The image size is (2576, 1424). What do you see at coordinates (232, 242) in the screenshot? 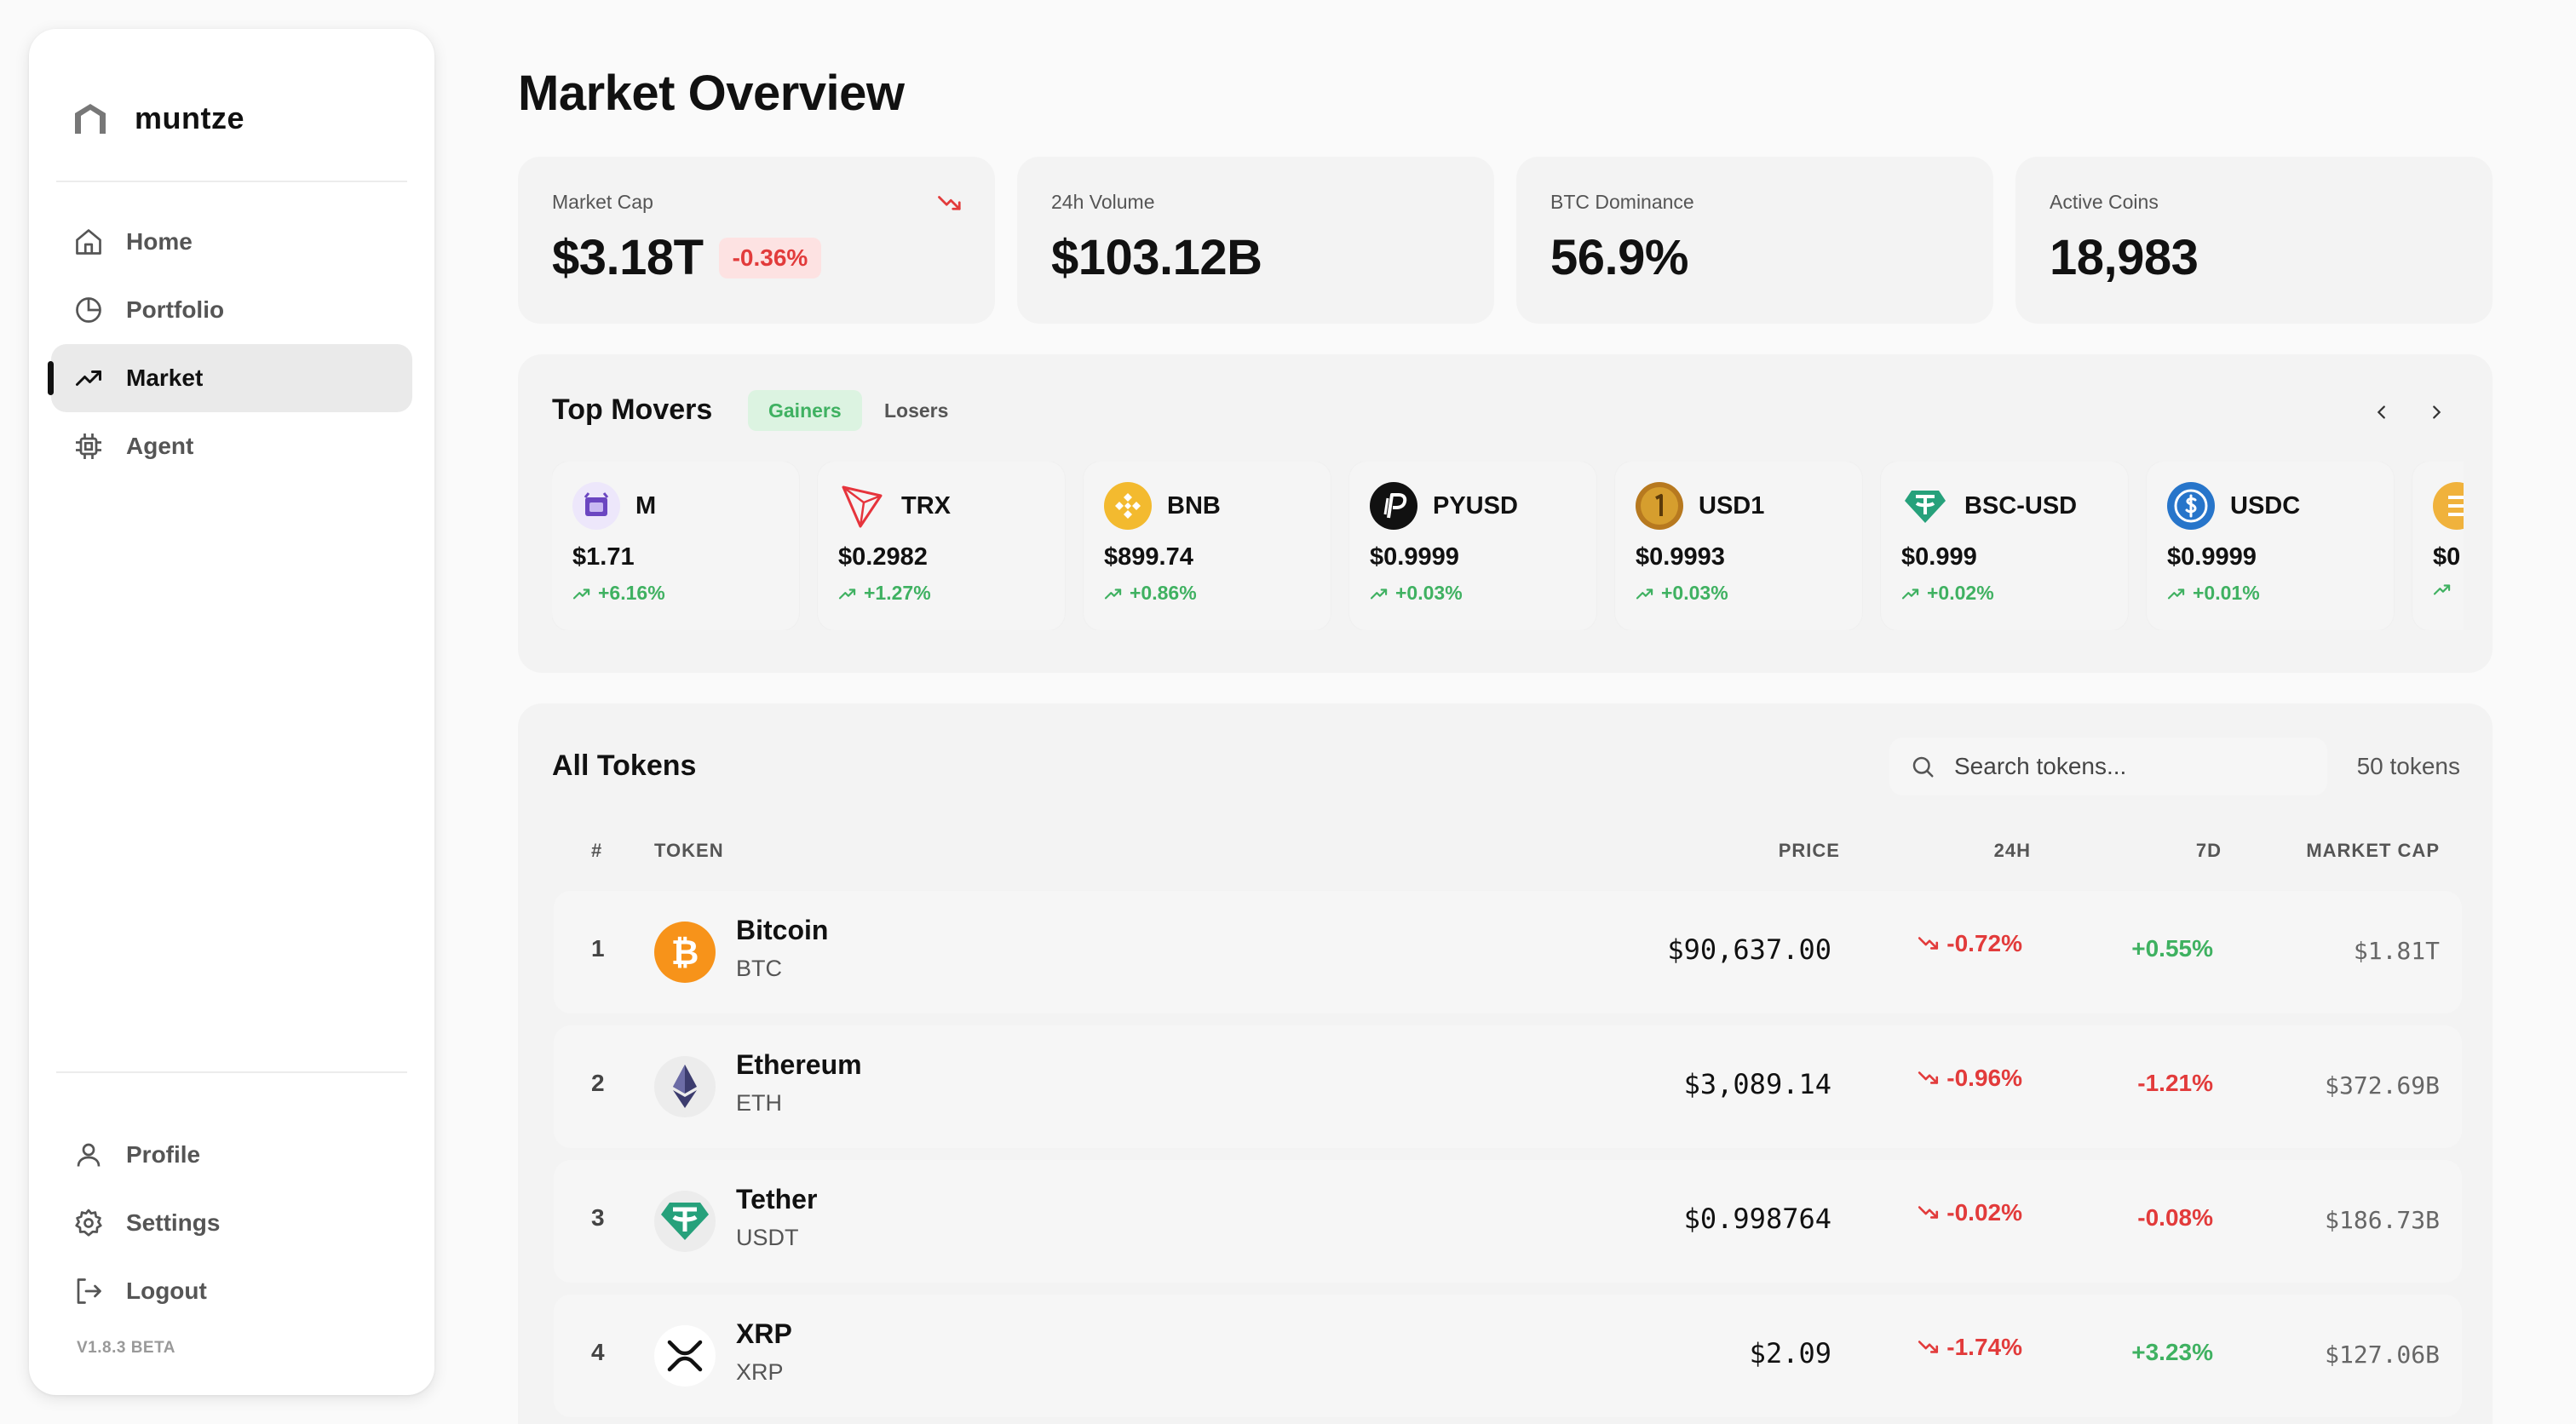
I see `sidebar-item-home: Home` at bounding box center [232, 242].